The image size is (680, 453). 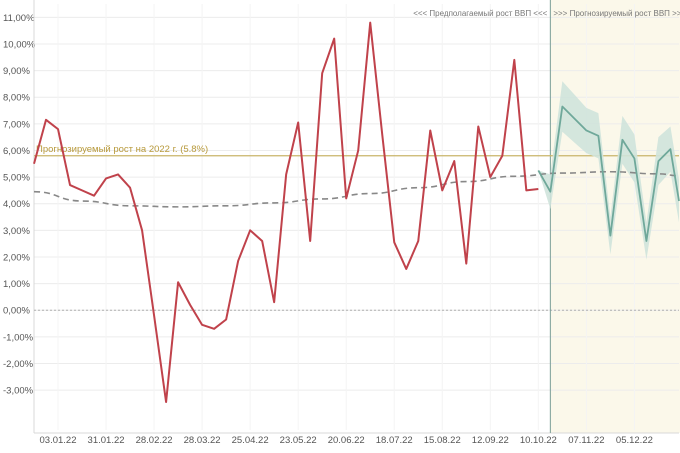 What do you see at coordinates (490, 440) in the screenshot?
I see `x-tick-label: 12.09.22` at bounding box center [490, 440].